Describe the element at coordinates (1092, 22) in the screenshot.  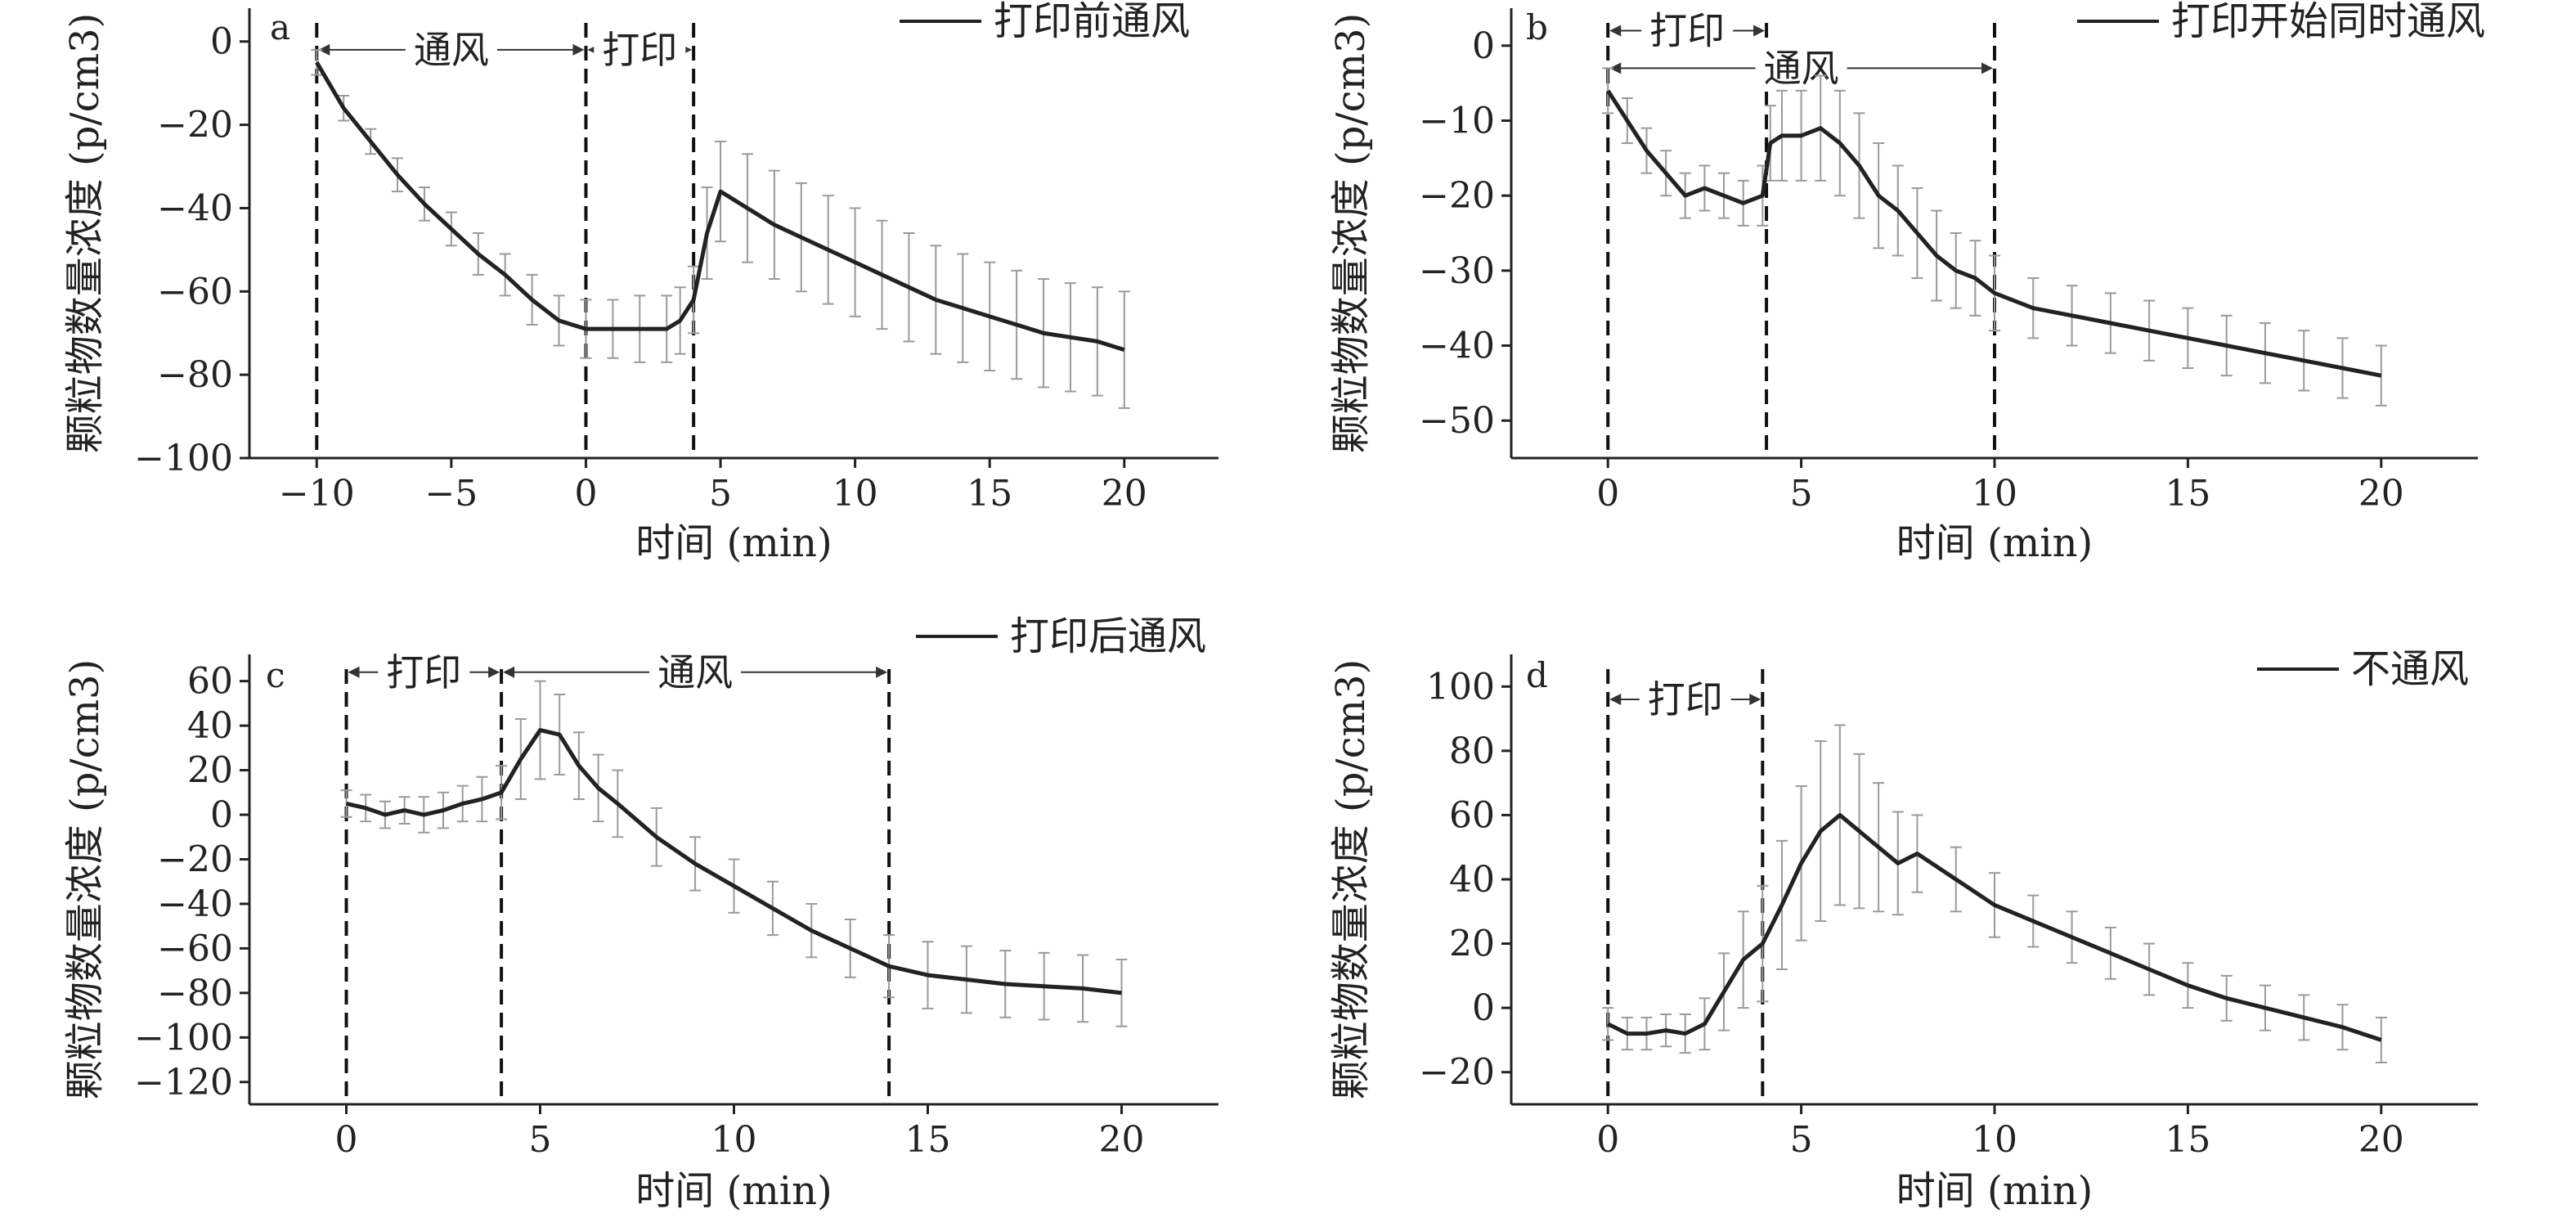
I see `legend-label: 打印前通风` at that location.